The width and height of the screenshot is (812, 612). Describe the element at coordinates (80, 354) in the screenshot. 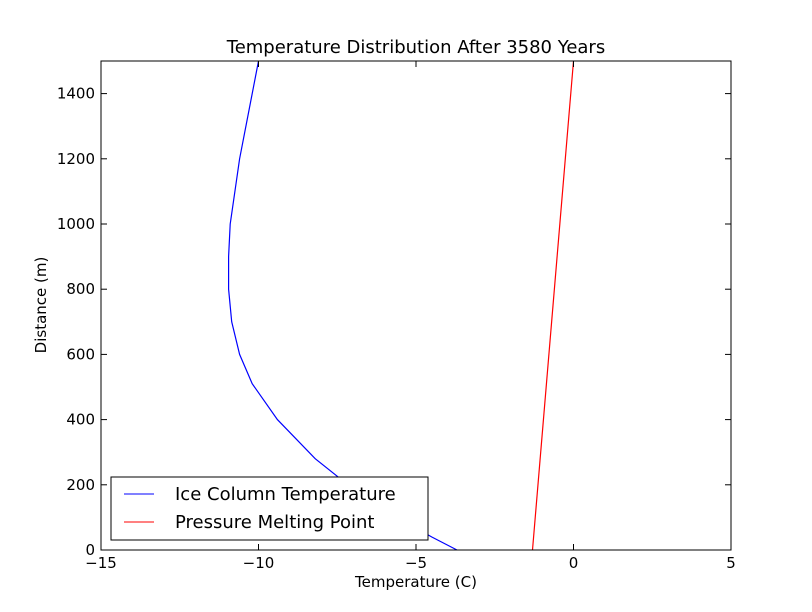

I see `y-tick-label: 600` at that location.